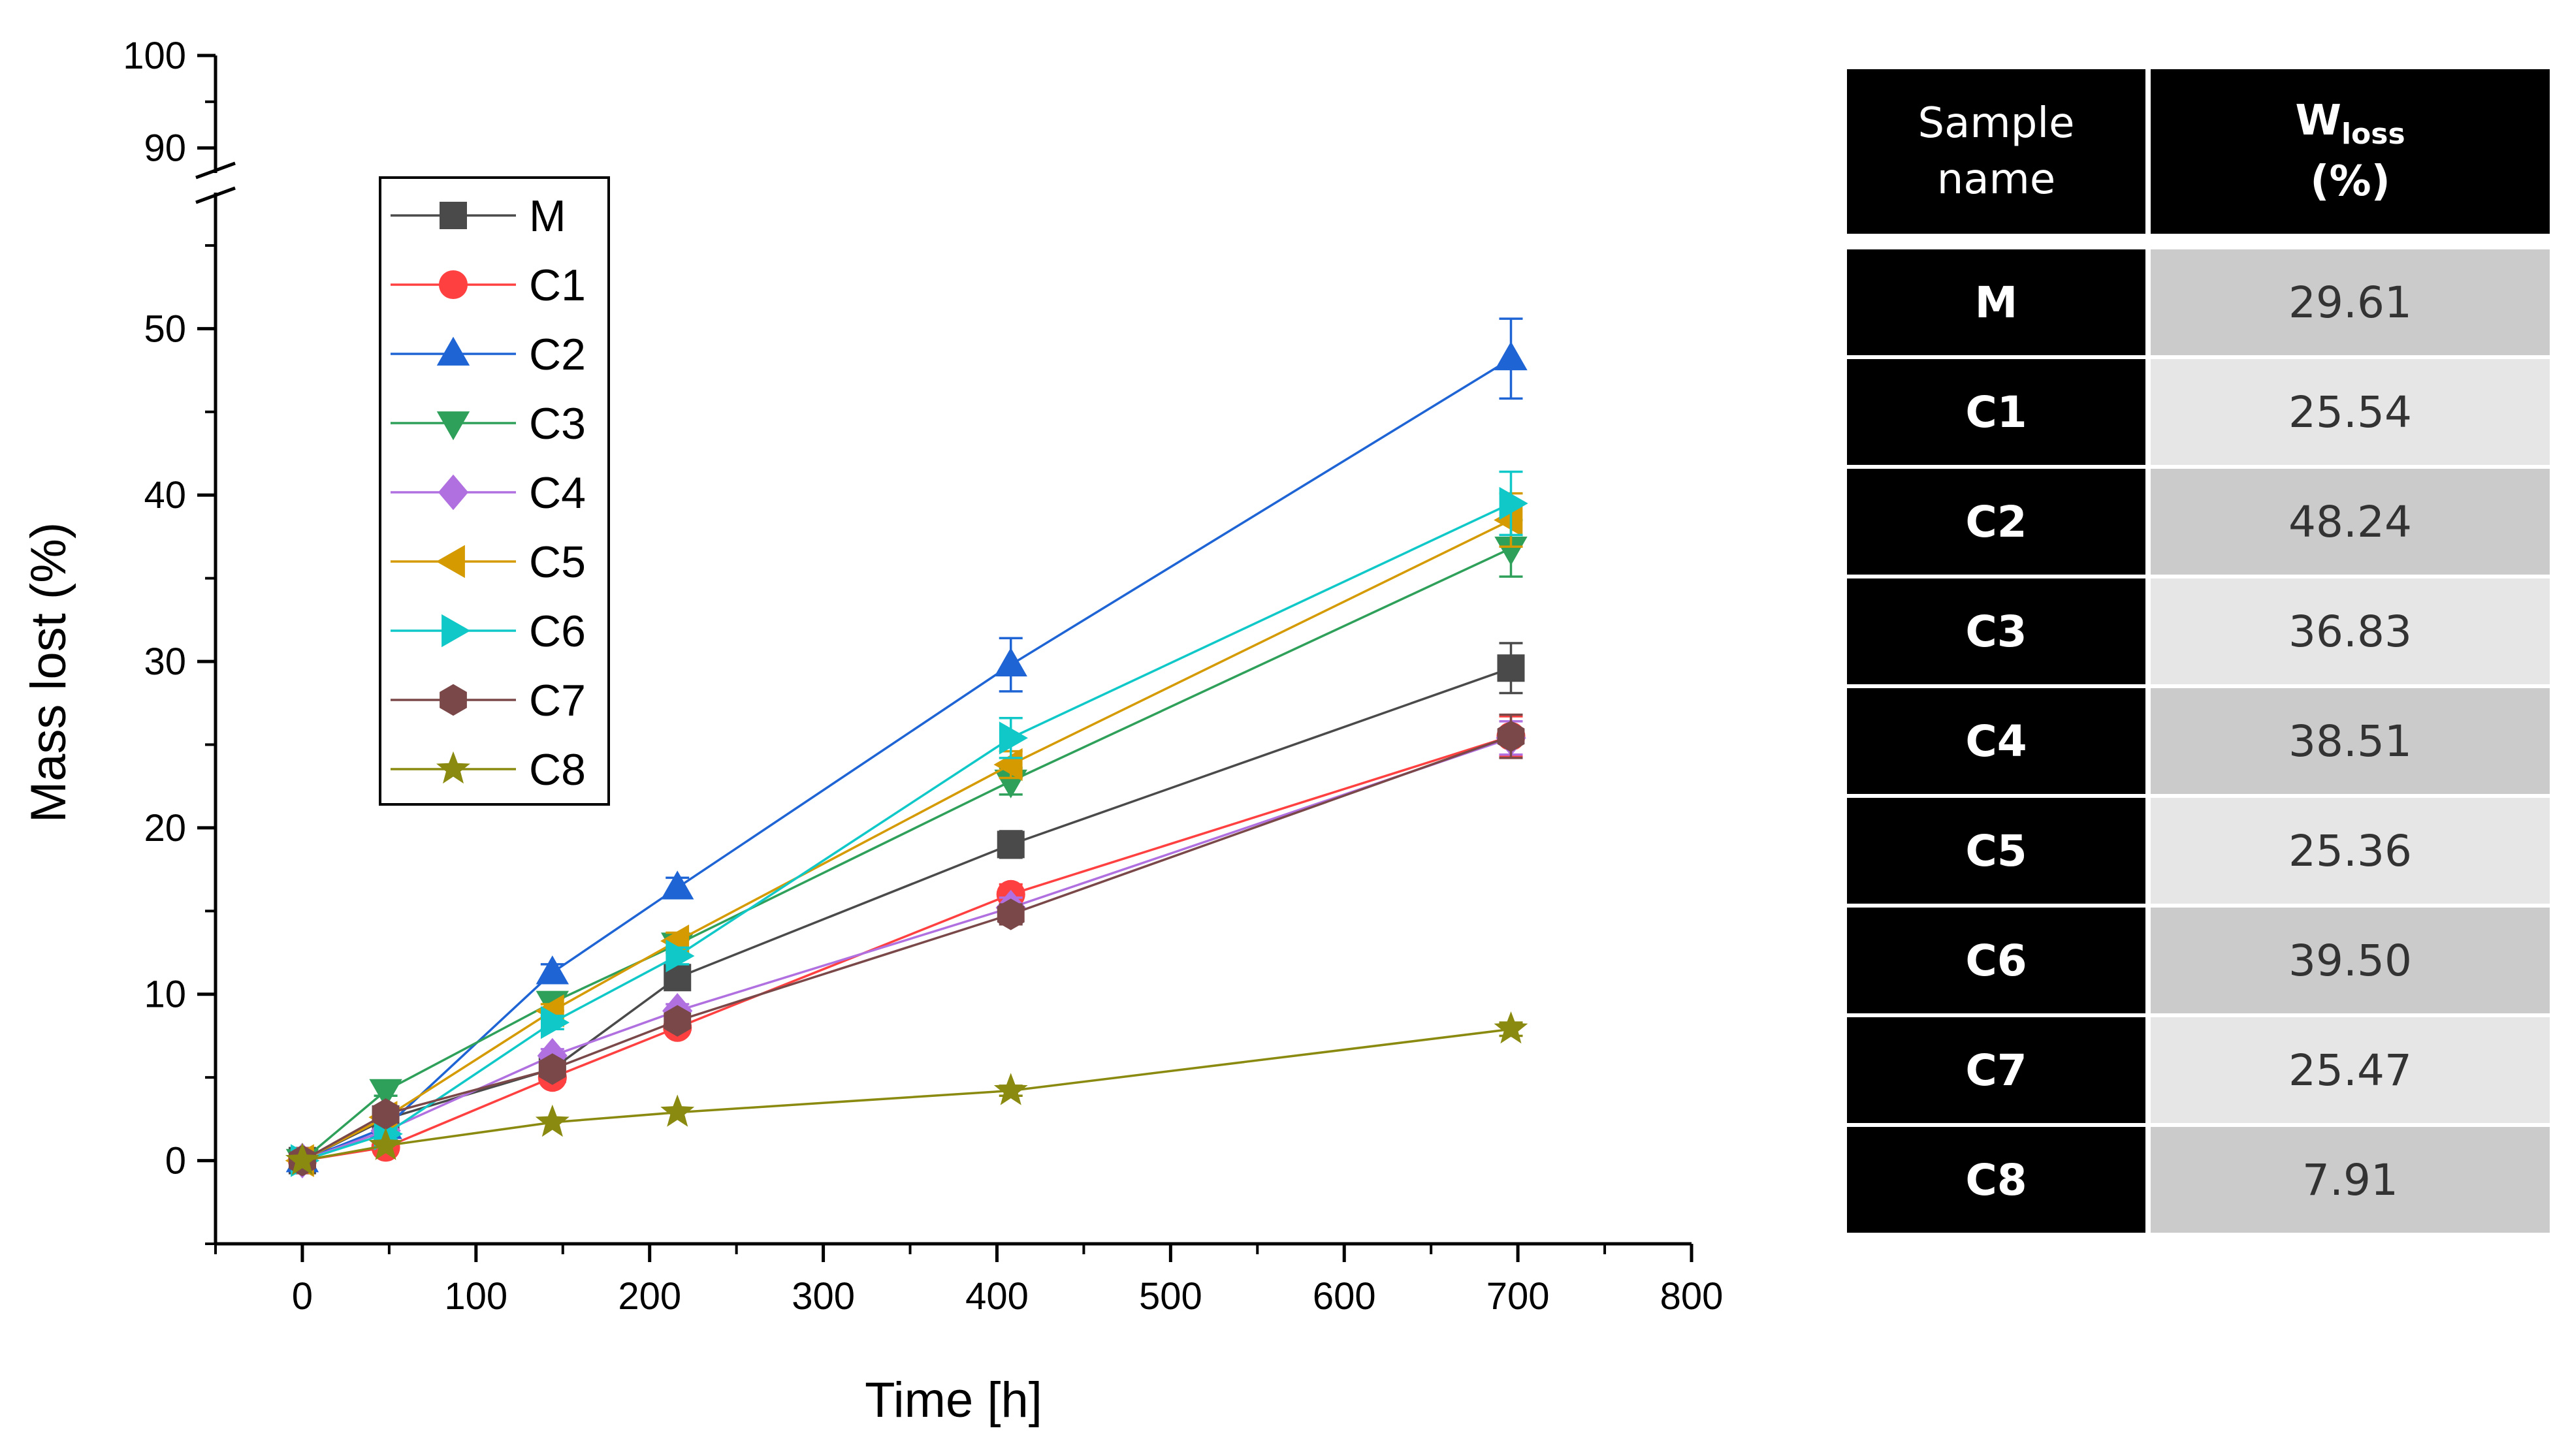 This screenshot has width=2568, height=1456. What do you see at coordinates (2350, 741) in the screenshot?
I see `wloss-value-cell: 38.51` at bounding box center [2350, 741].